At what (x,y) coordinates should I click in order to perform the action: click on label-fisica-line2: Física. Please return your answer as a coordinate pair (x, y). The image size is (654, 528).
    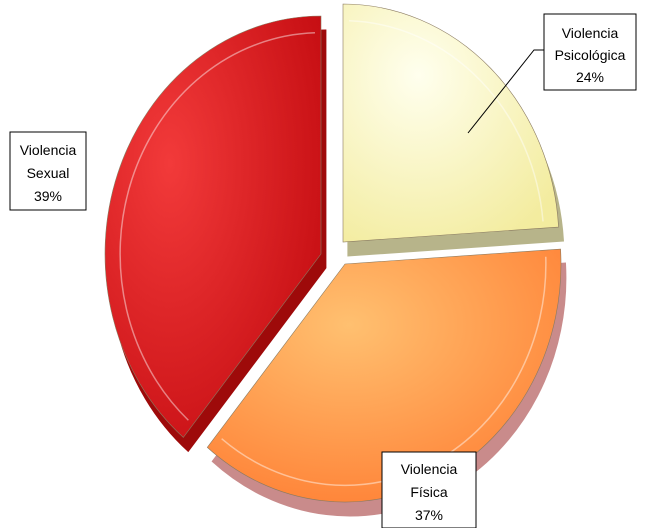
    Looking at the image, I should click on (429, 492).